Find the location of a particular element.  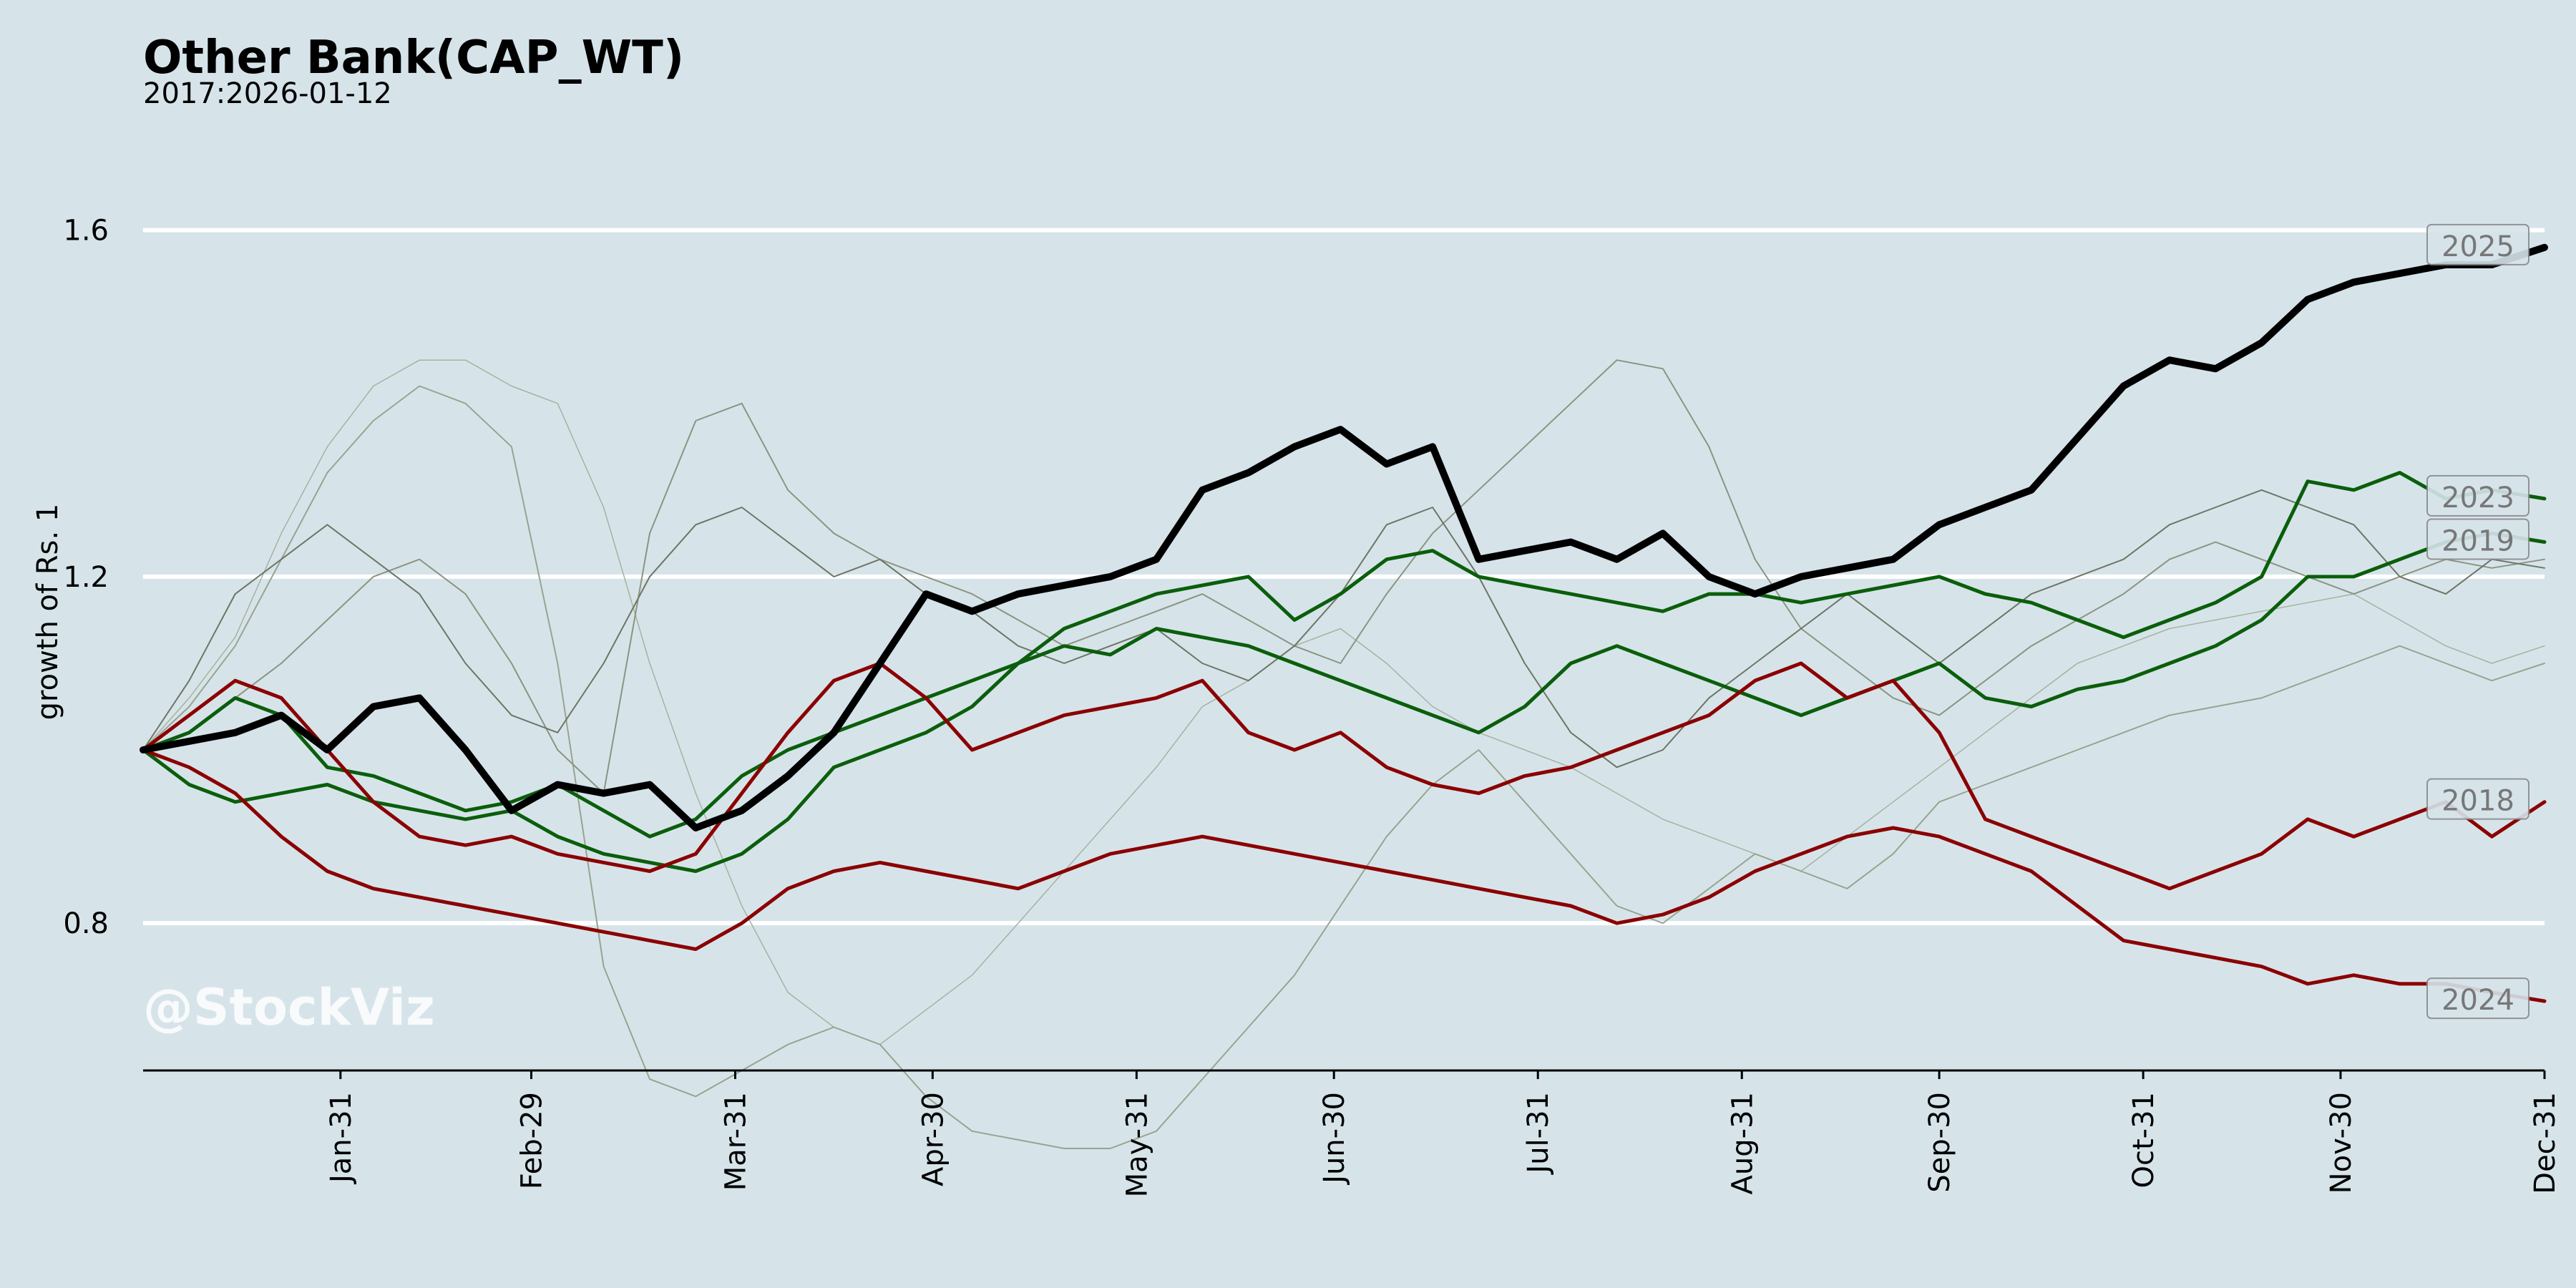

y-tick-label: 1.2 is located at coordinates (86, 577).